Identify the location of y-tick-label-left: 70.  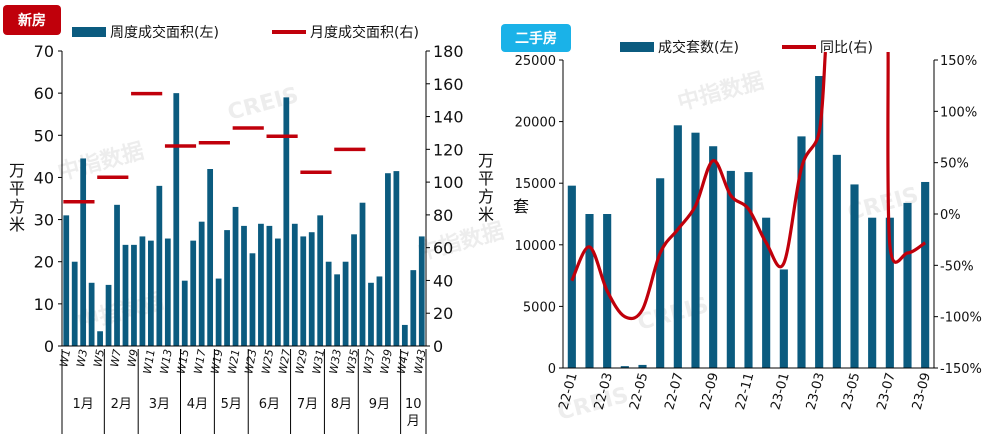
(44, 51).